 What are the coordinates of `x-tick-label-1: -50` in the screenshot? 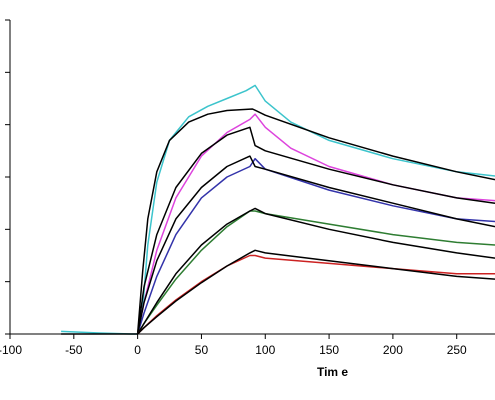 It's located at (74, 350).